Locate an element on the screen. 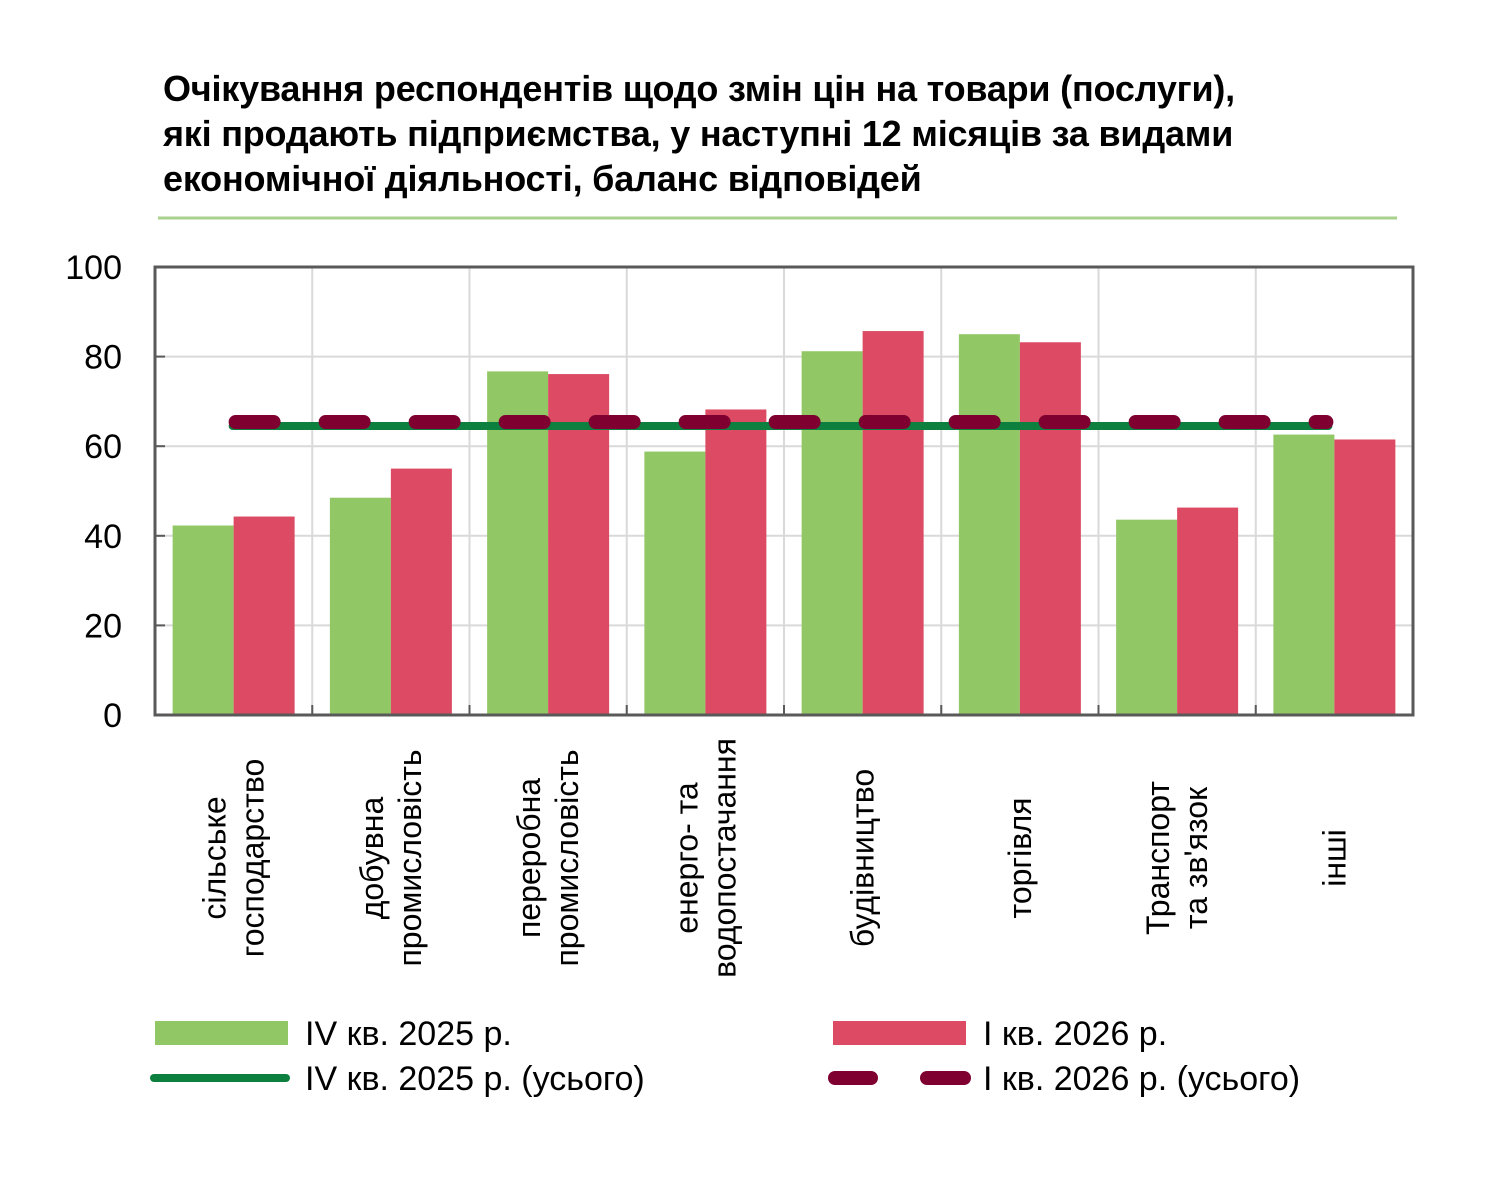 The image size is (1500, 1187). y-axis-ticks: 0 20 40 60 80 100 is located at coordinates (115, 492).